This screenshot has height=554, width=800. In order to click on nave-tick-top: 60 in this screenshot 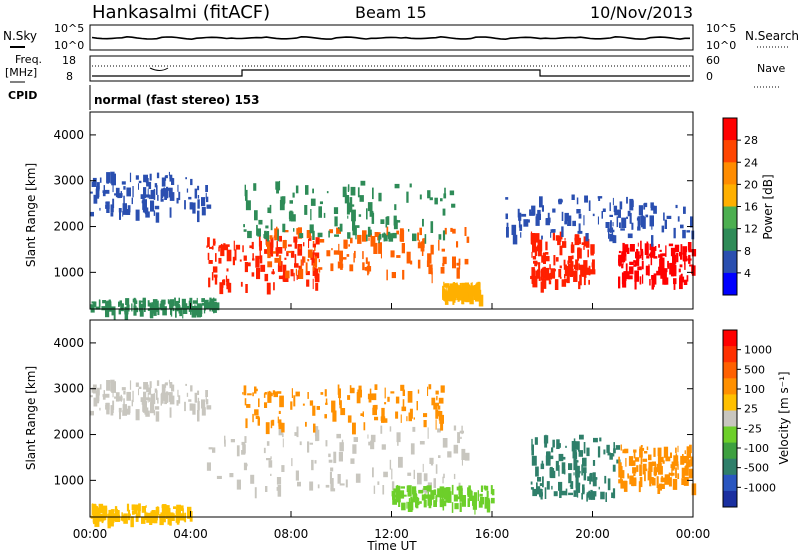, I will do `click(713, 60)`.